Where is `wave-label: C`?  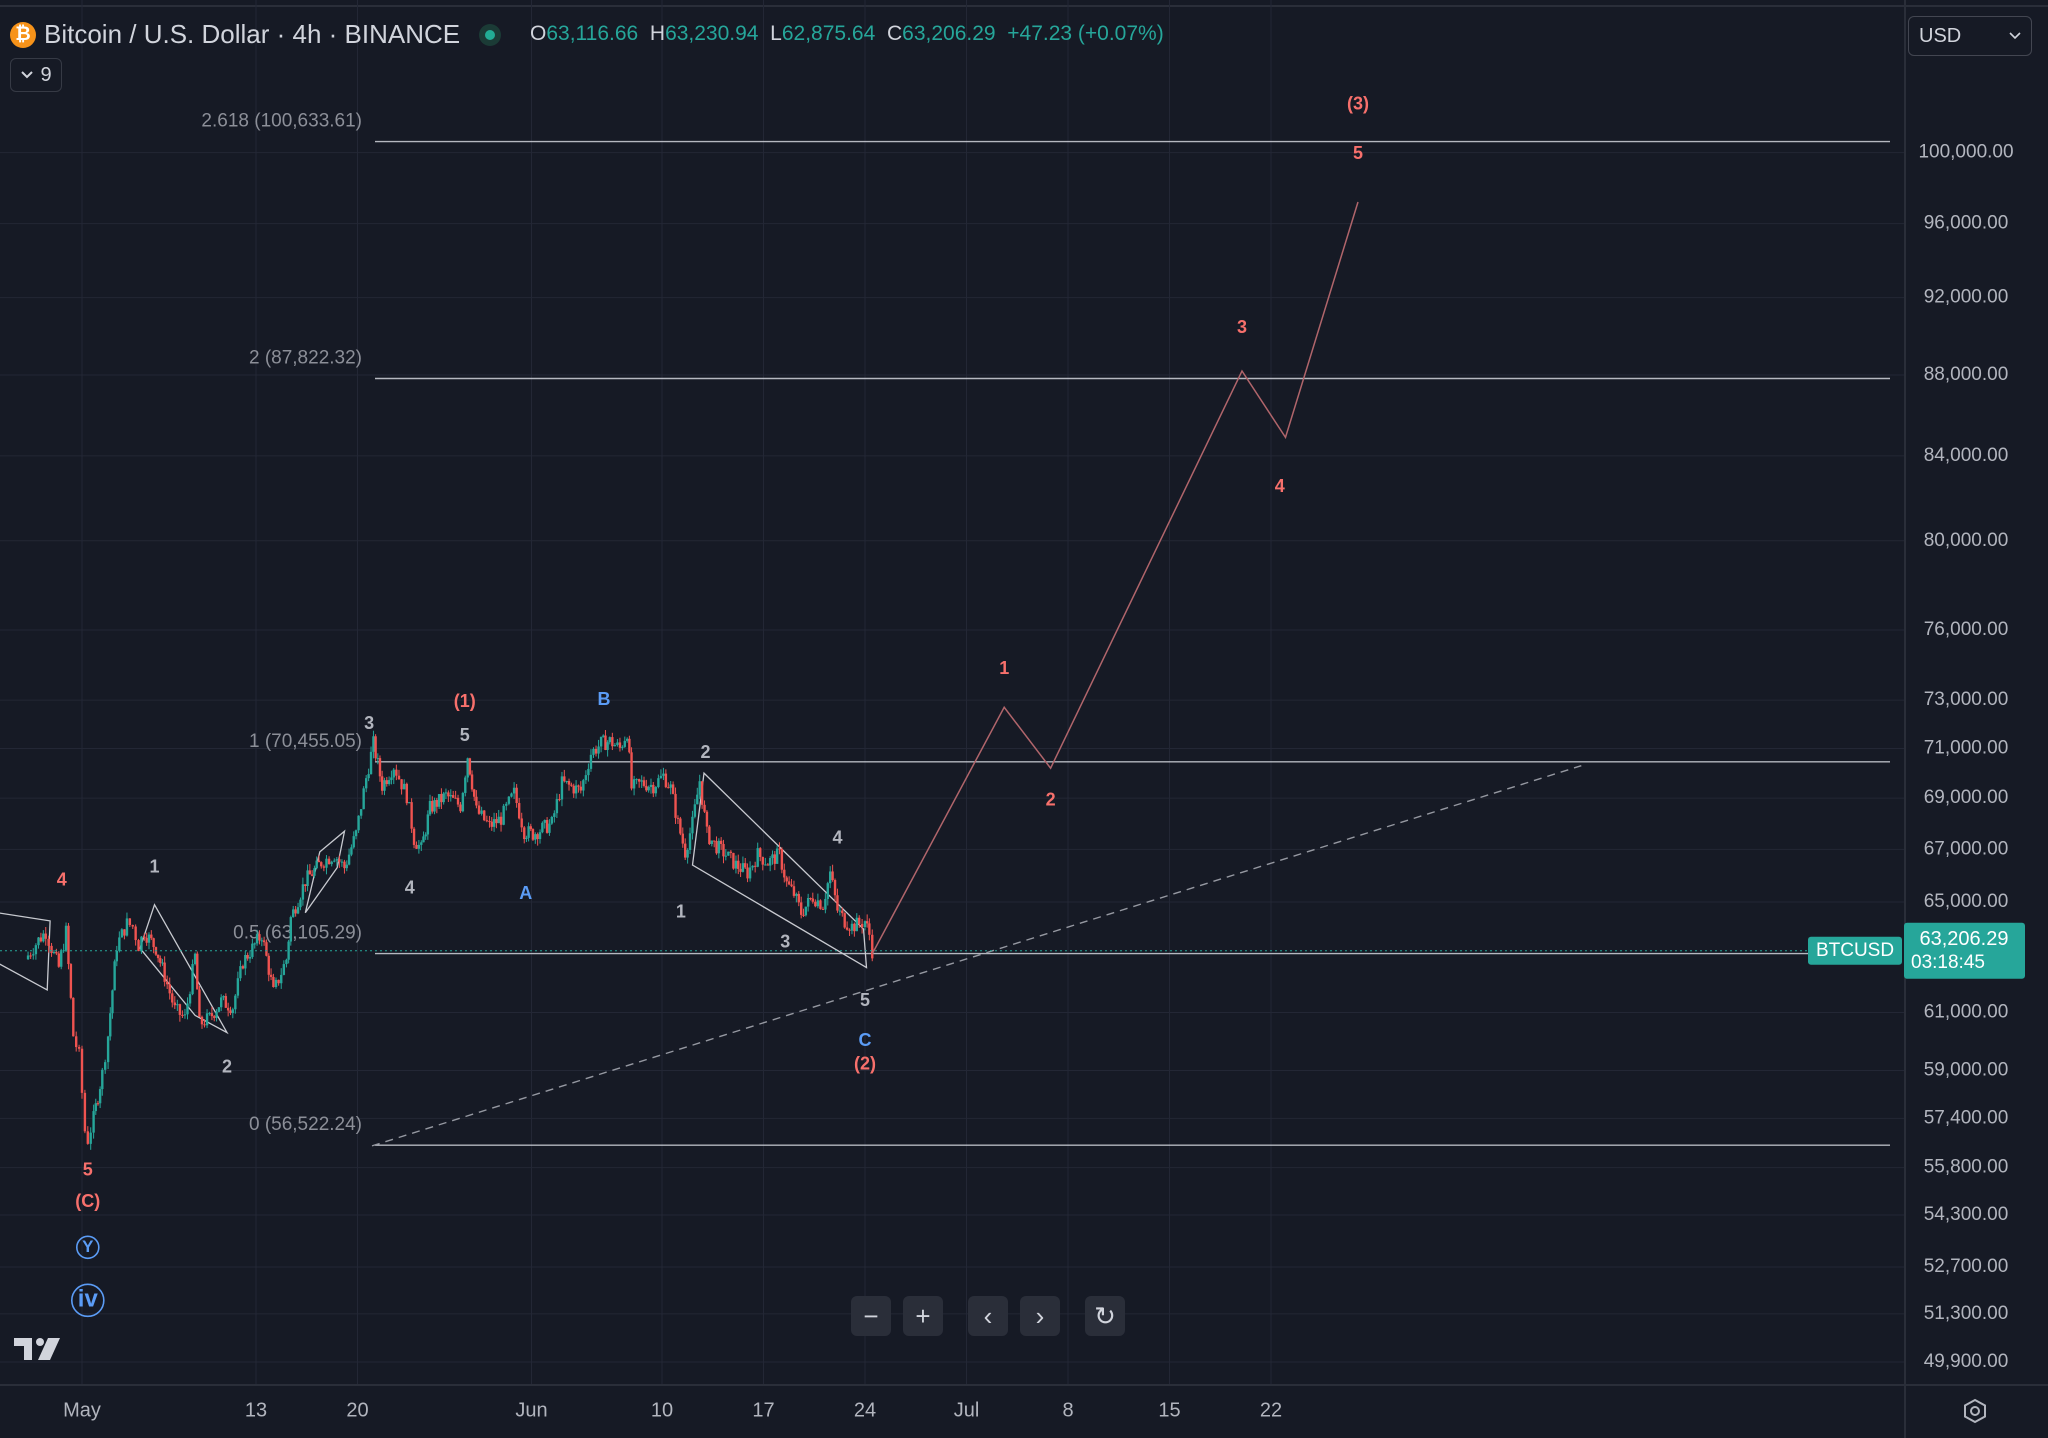 wave-label: C is located at coordinates (865, 1040).